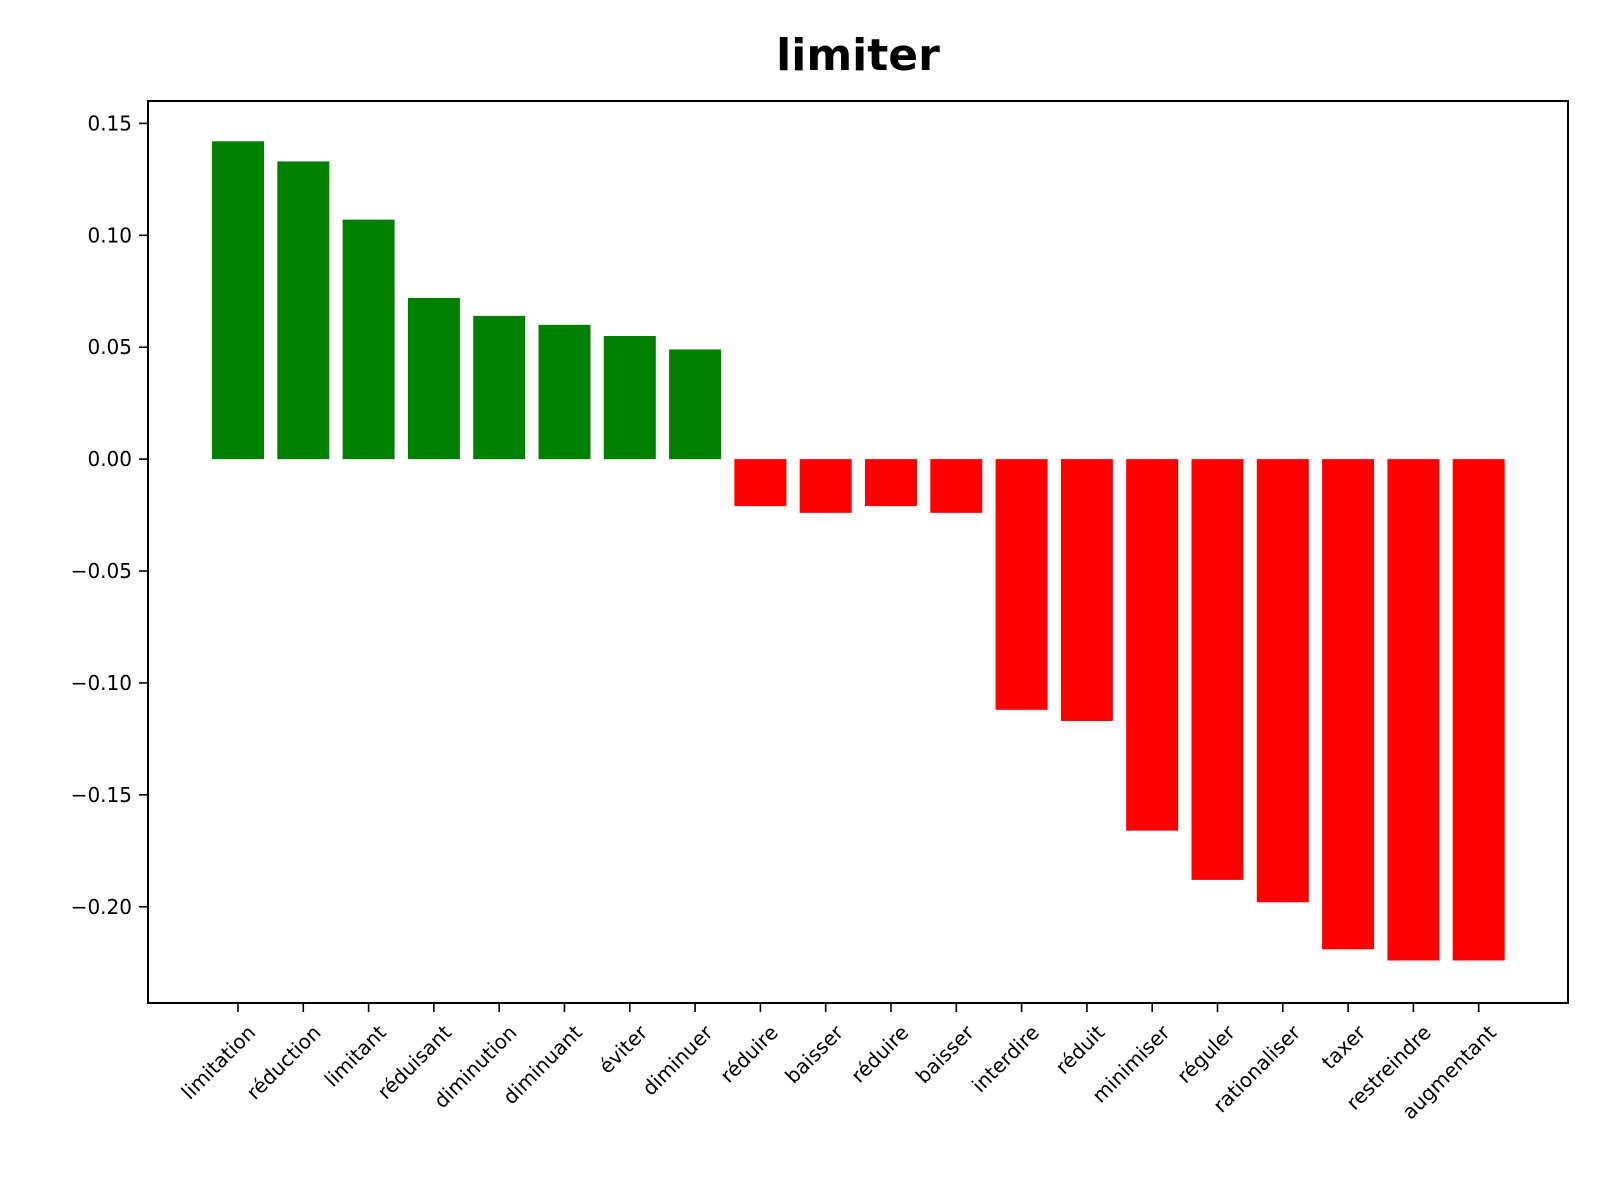  I want to click on y-tick-label-5: −0.10, so click(101, 683).